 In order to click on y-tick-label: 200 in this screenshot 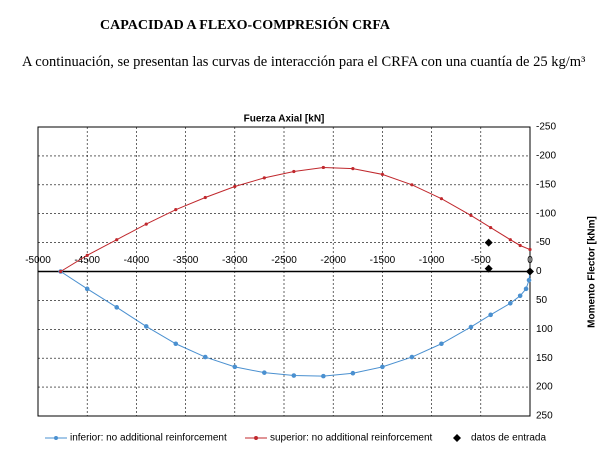, I will do `click(544, 387)`.